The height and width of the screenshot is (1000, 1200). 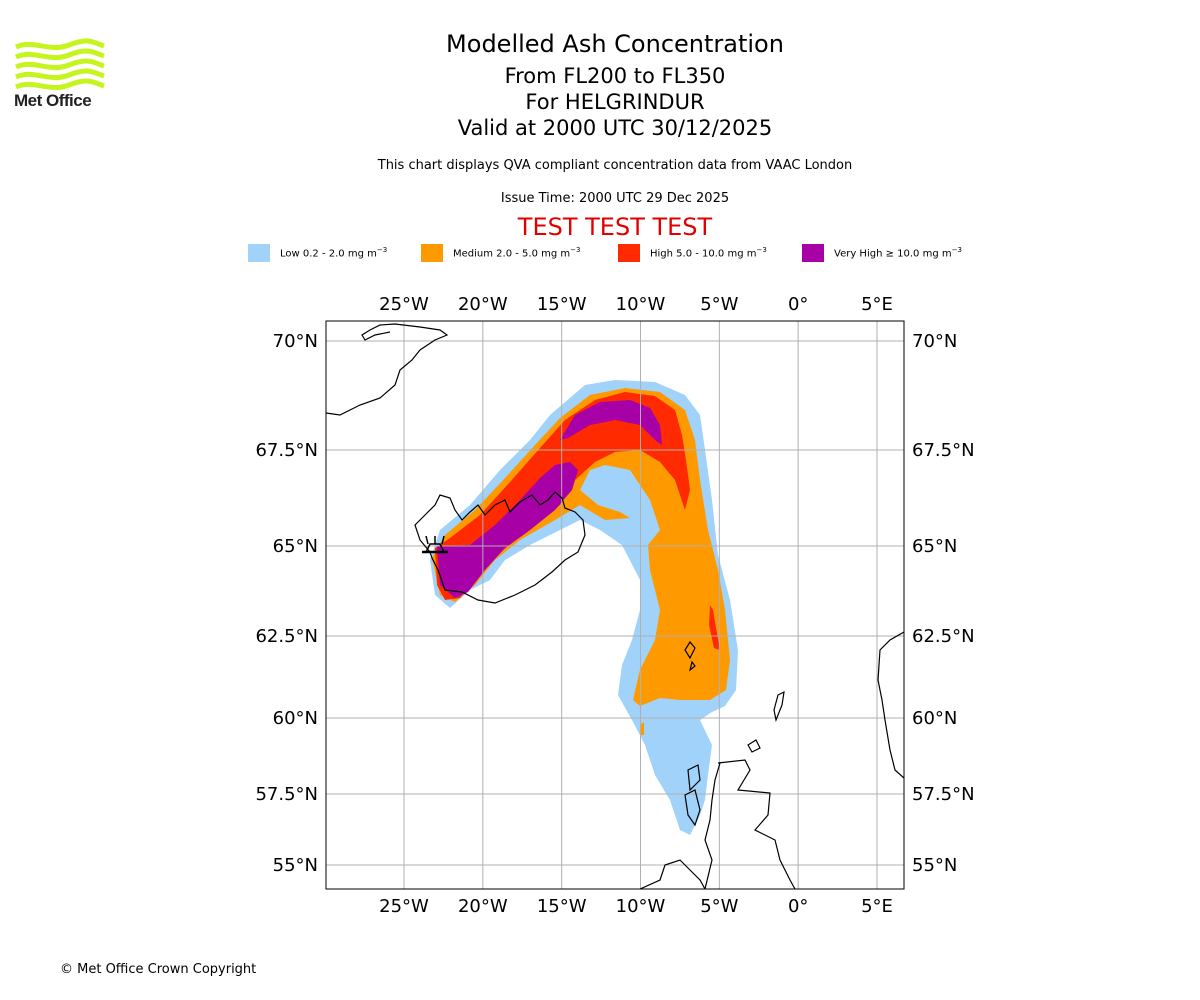 I want to click on legend-swatch-low, so click(x=259, y=253).